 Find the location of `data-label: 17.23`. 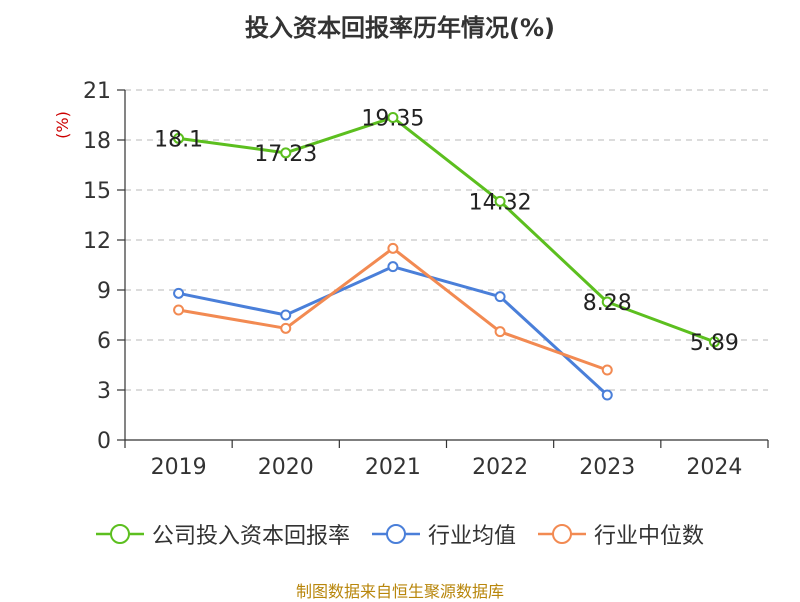

data-label: 17.23 is located at coordinates (285, 154).